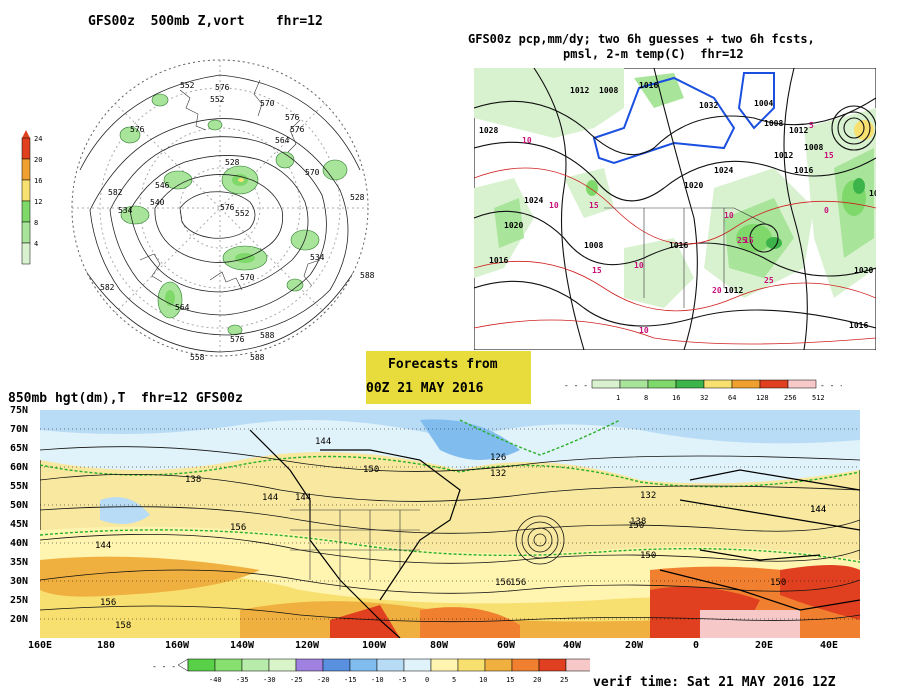  I want to click on temp-legend-tick: 20, so click(537, 680).